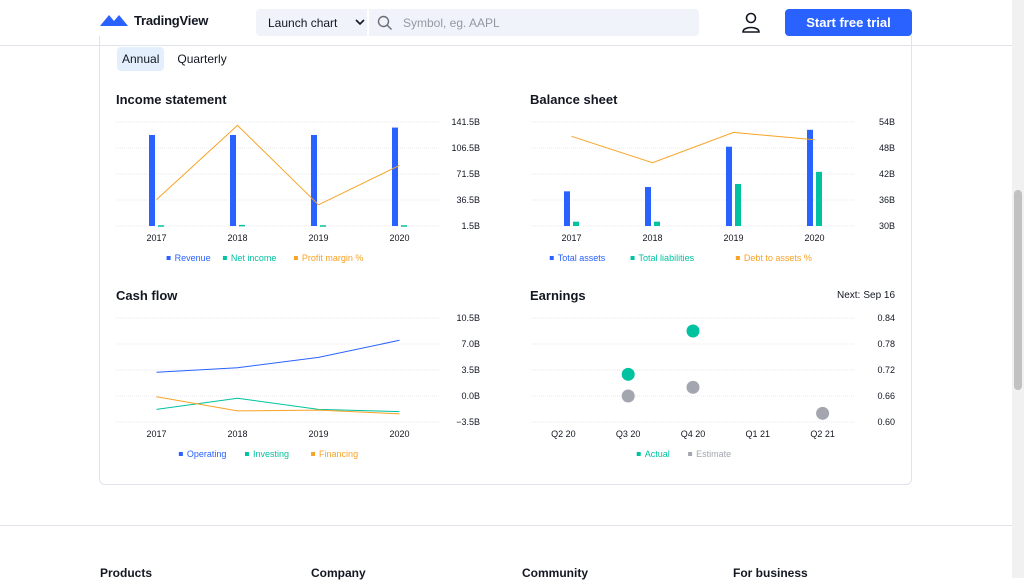 The height and width of the screenshot is (580, 1024). I want to click on x-tick-label: 2018, so click(237, 238).